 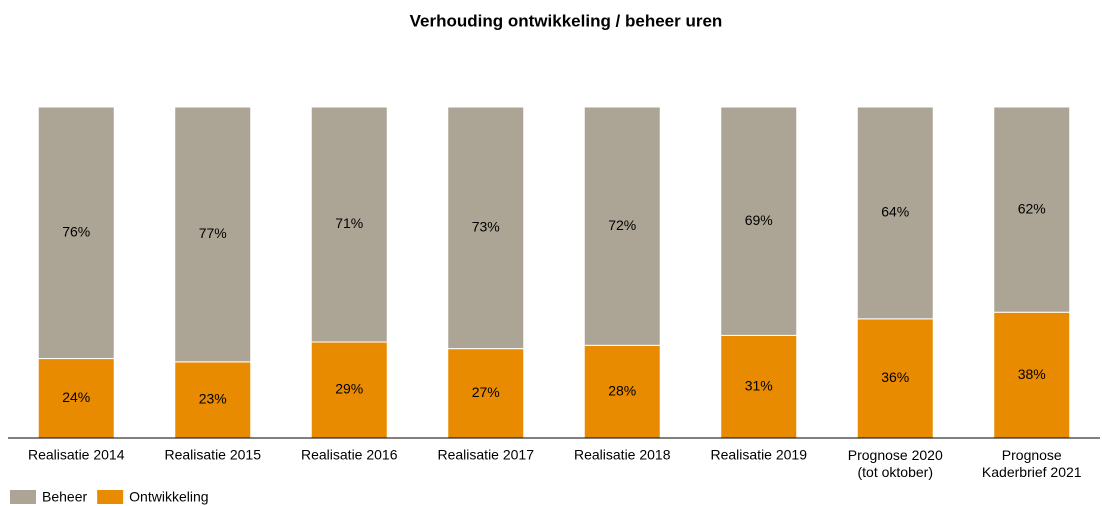 I want to click on chart-title: Verhouding ontwikkeling / beheer uren, so click(x=566, y=20).